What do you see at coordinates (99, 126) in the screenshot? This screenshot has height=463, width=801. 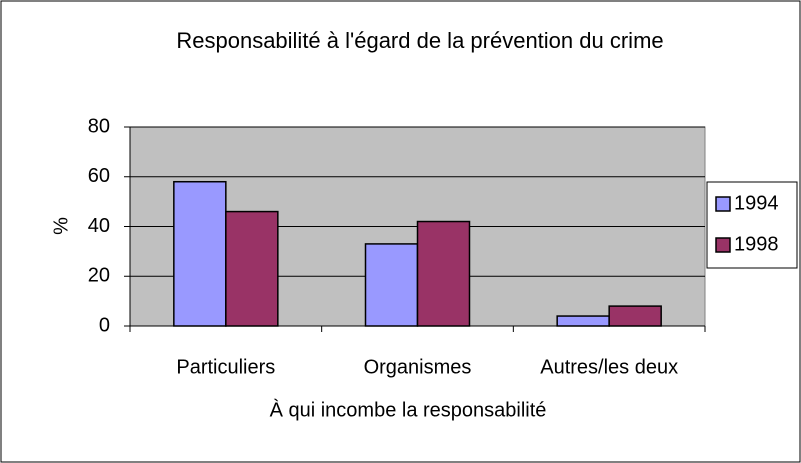 I see `y-tick-label: 80` at bounding box center [99, 126].